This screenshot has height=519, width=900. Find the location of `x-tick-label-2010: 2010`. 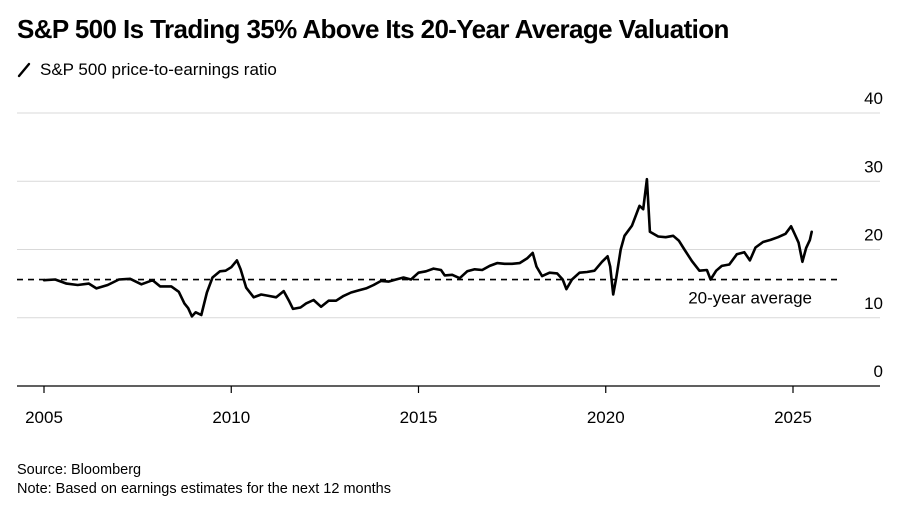

x-tick-label-2010: 2010 is located at coordinates (231, 417).